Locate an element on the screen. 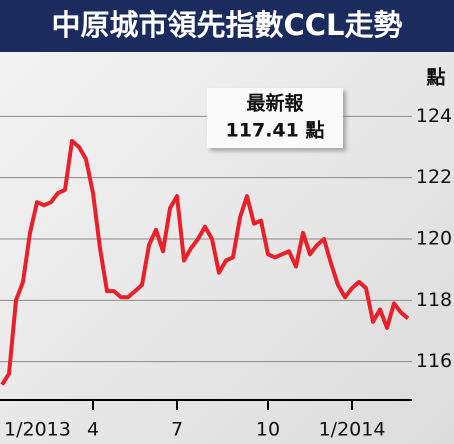  x-tick-label: 10 is located at coordinates (268, 430).